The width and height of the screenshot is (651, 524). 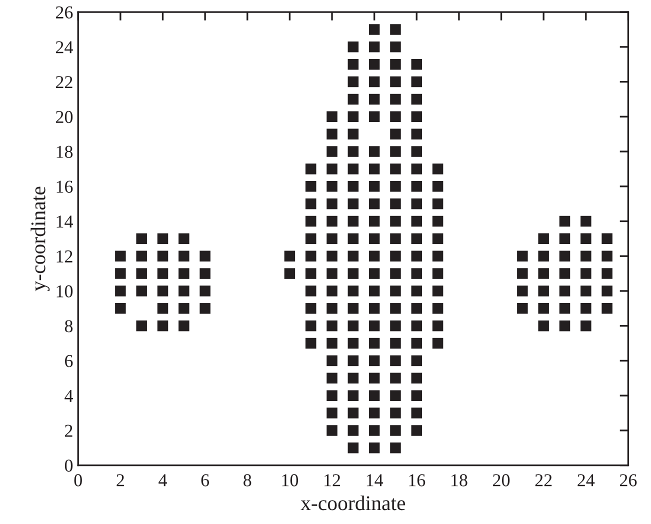 What do you see at coordinates (64, 12) in the screenshot?
I see `y-tick-label: 26` at bounding box center [64, 12].